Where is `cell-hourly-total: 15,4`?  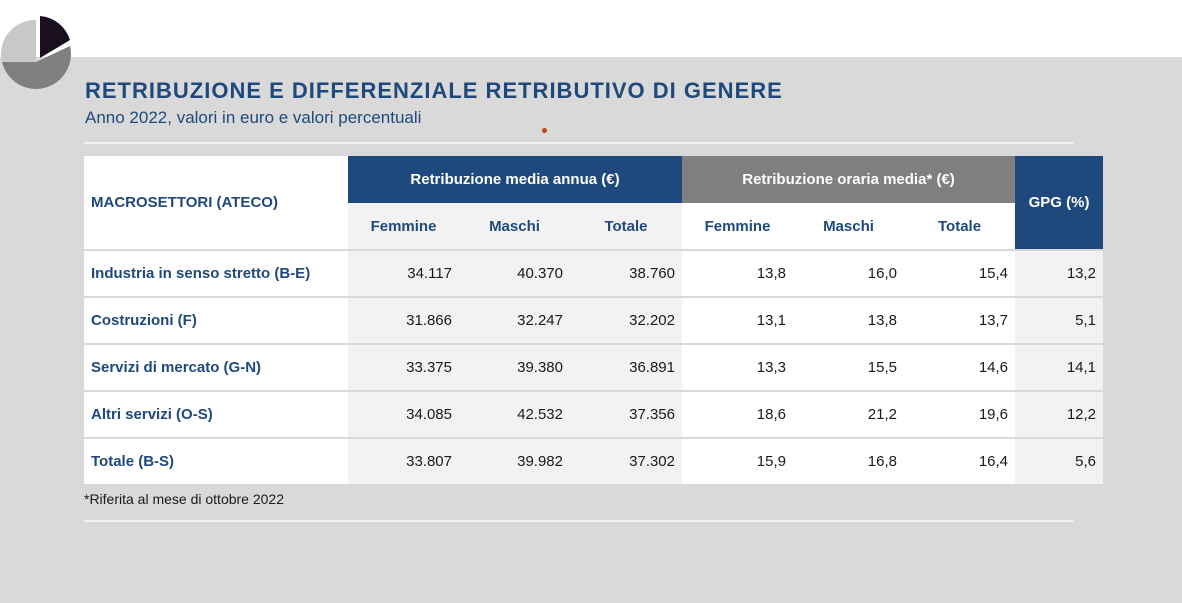
cell-hourly-total: 15,4 is located at coordinates (960, 273).